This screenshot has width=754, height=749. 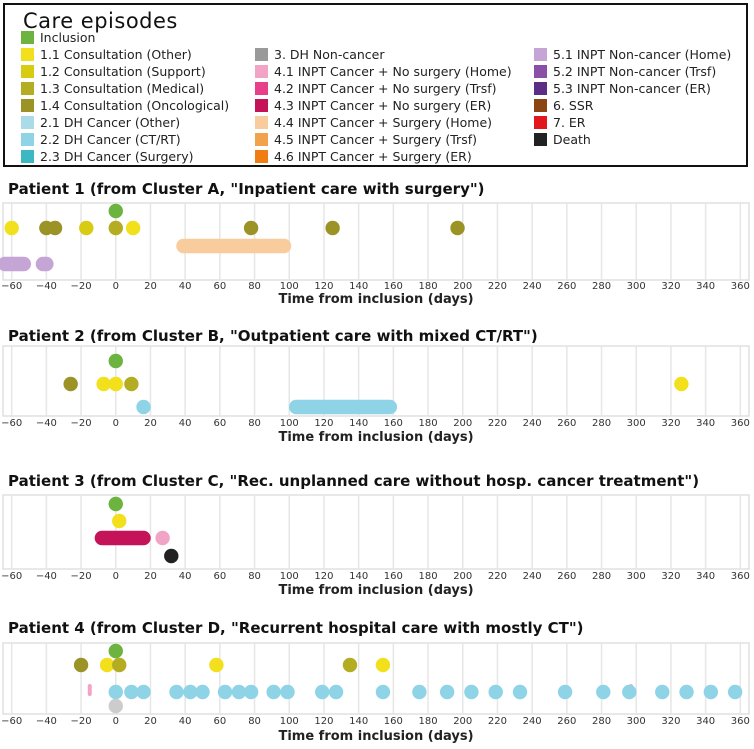 What do you see at coordinates (625, 71) in the screenshot?
I see `legend-item: 5.2 INPT Non-cancer (Trsf)` at bounding box center [625, 71].